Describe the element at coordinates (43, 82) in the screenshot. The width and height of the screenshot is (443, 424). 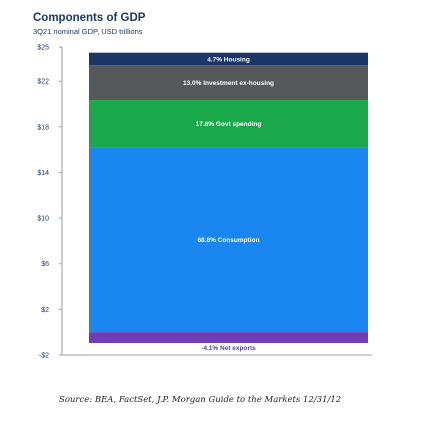
I see `y-tick-label: $22` at that location.